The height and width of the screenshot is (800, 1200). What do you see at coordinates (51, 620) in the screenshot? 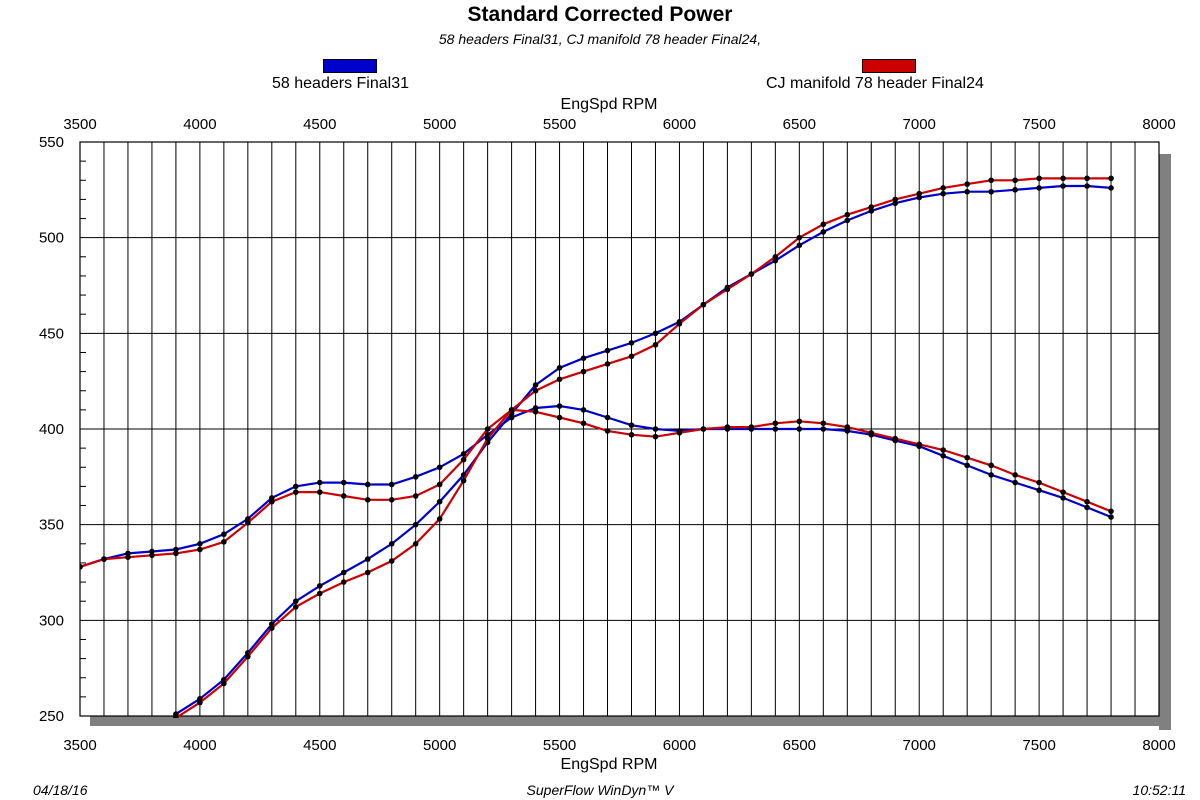
I see `y-tick-label: 300` at bounding box center [51, 620].